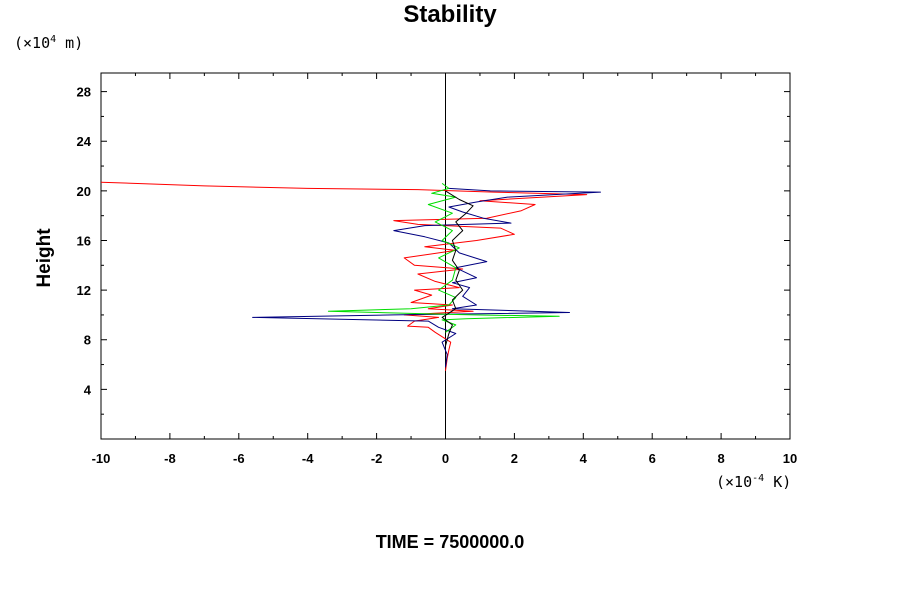  Describe the element at coordinates (652, 458) in the screenshot. I see `x-tick-label: 6` at that location.